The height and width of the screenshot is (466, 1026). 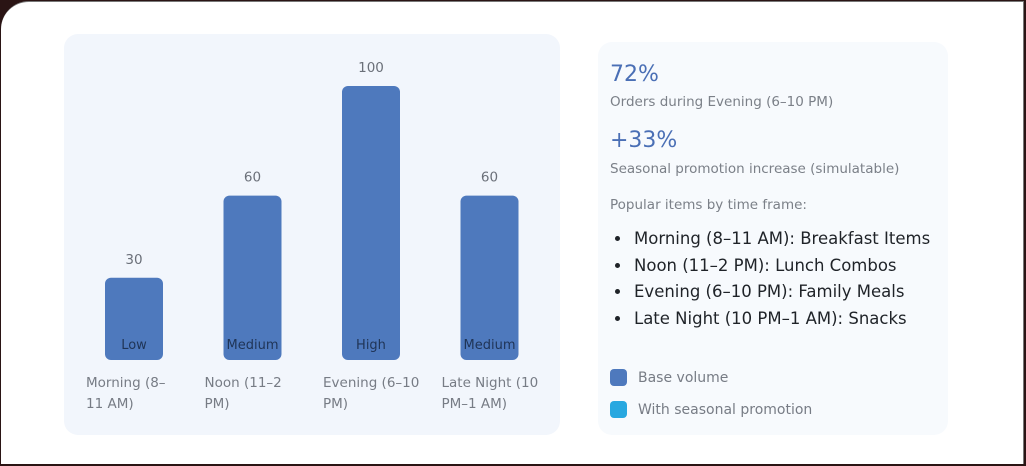 I want to click on category-label-line: 11 AM), so click(x=110, y=404).